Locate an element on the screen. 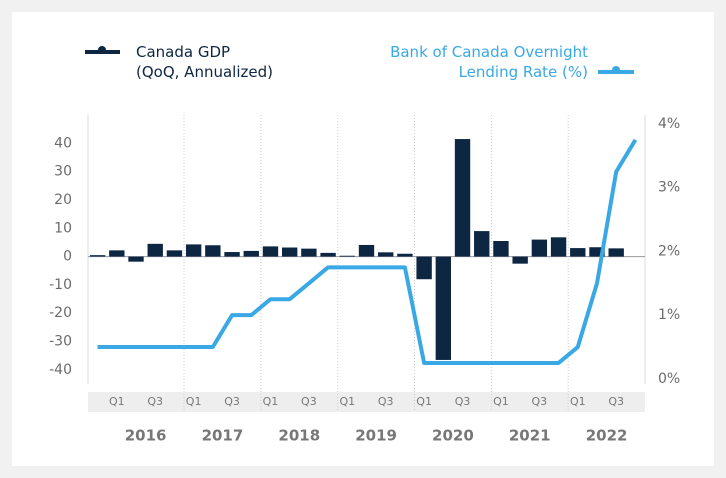 The width and height of the screenshot is (726, 478). legend-entry: Canada GDP (QoQ, Annualized) is located at coordinates (204, 62).